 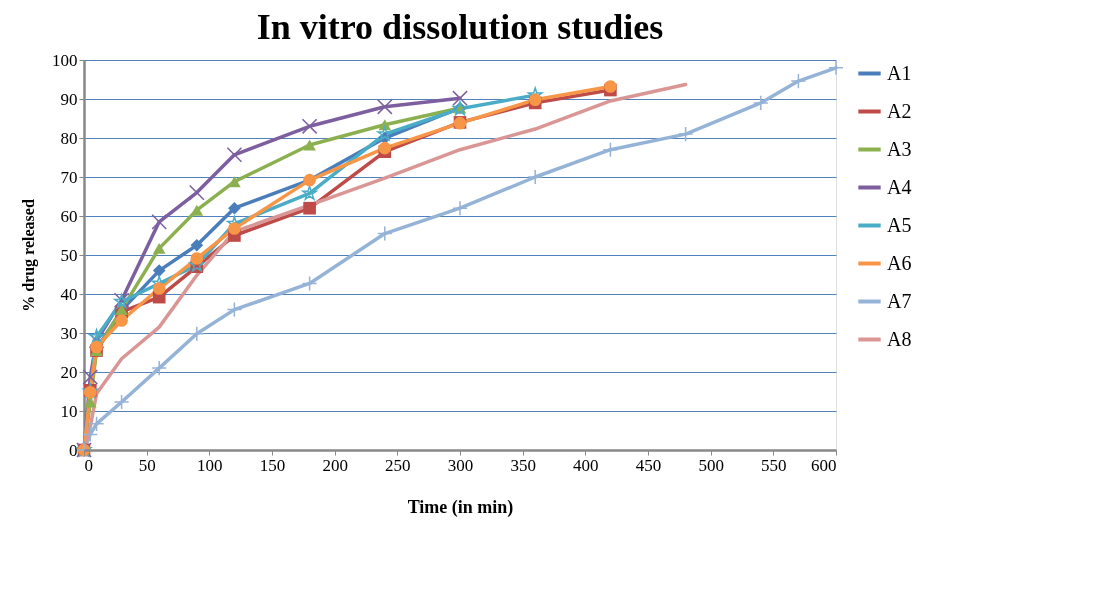 I want to click on x-tick-label: 600, so click(x=824, y=465).